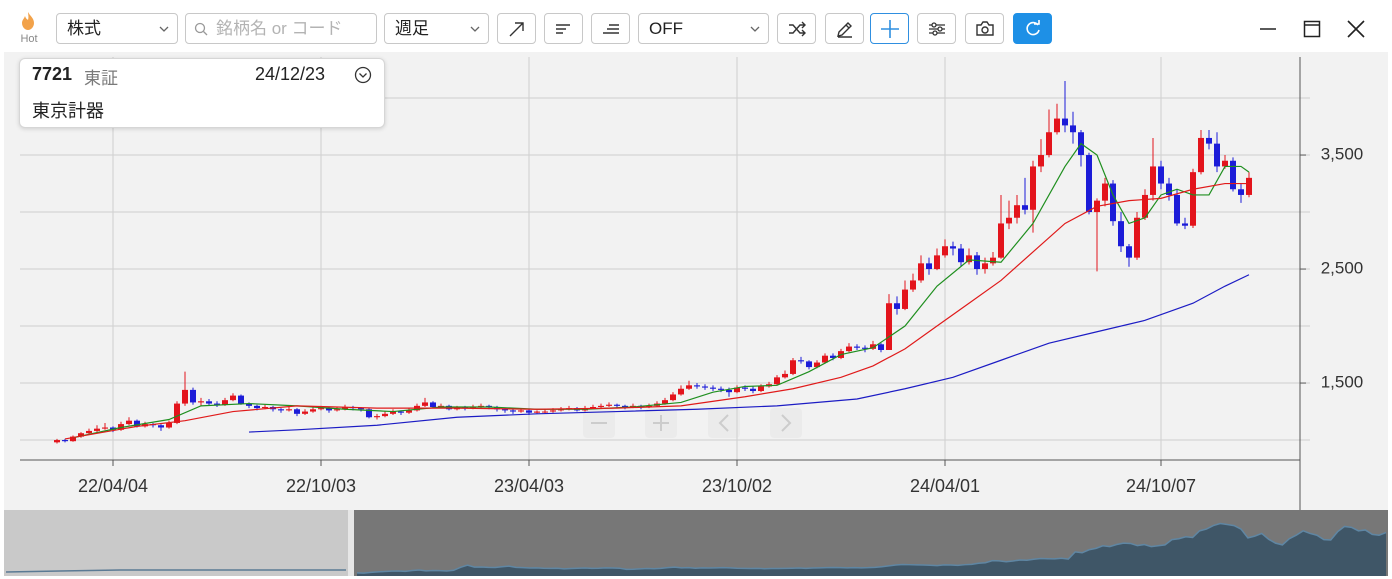 The image size is (1392, 579). What do you see at coordinates (1342, 154) in the screenshot?
I see `y-tick-label: 3,500` at bounding box center [1342, 154].